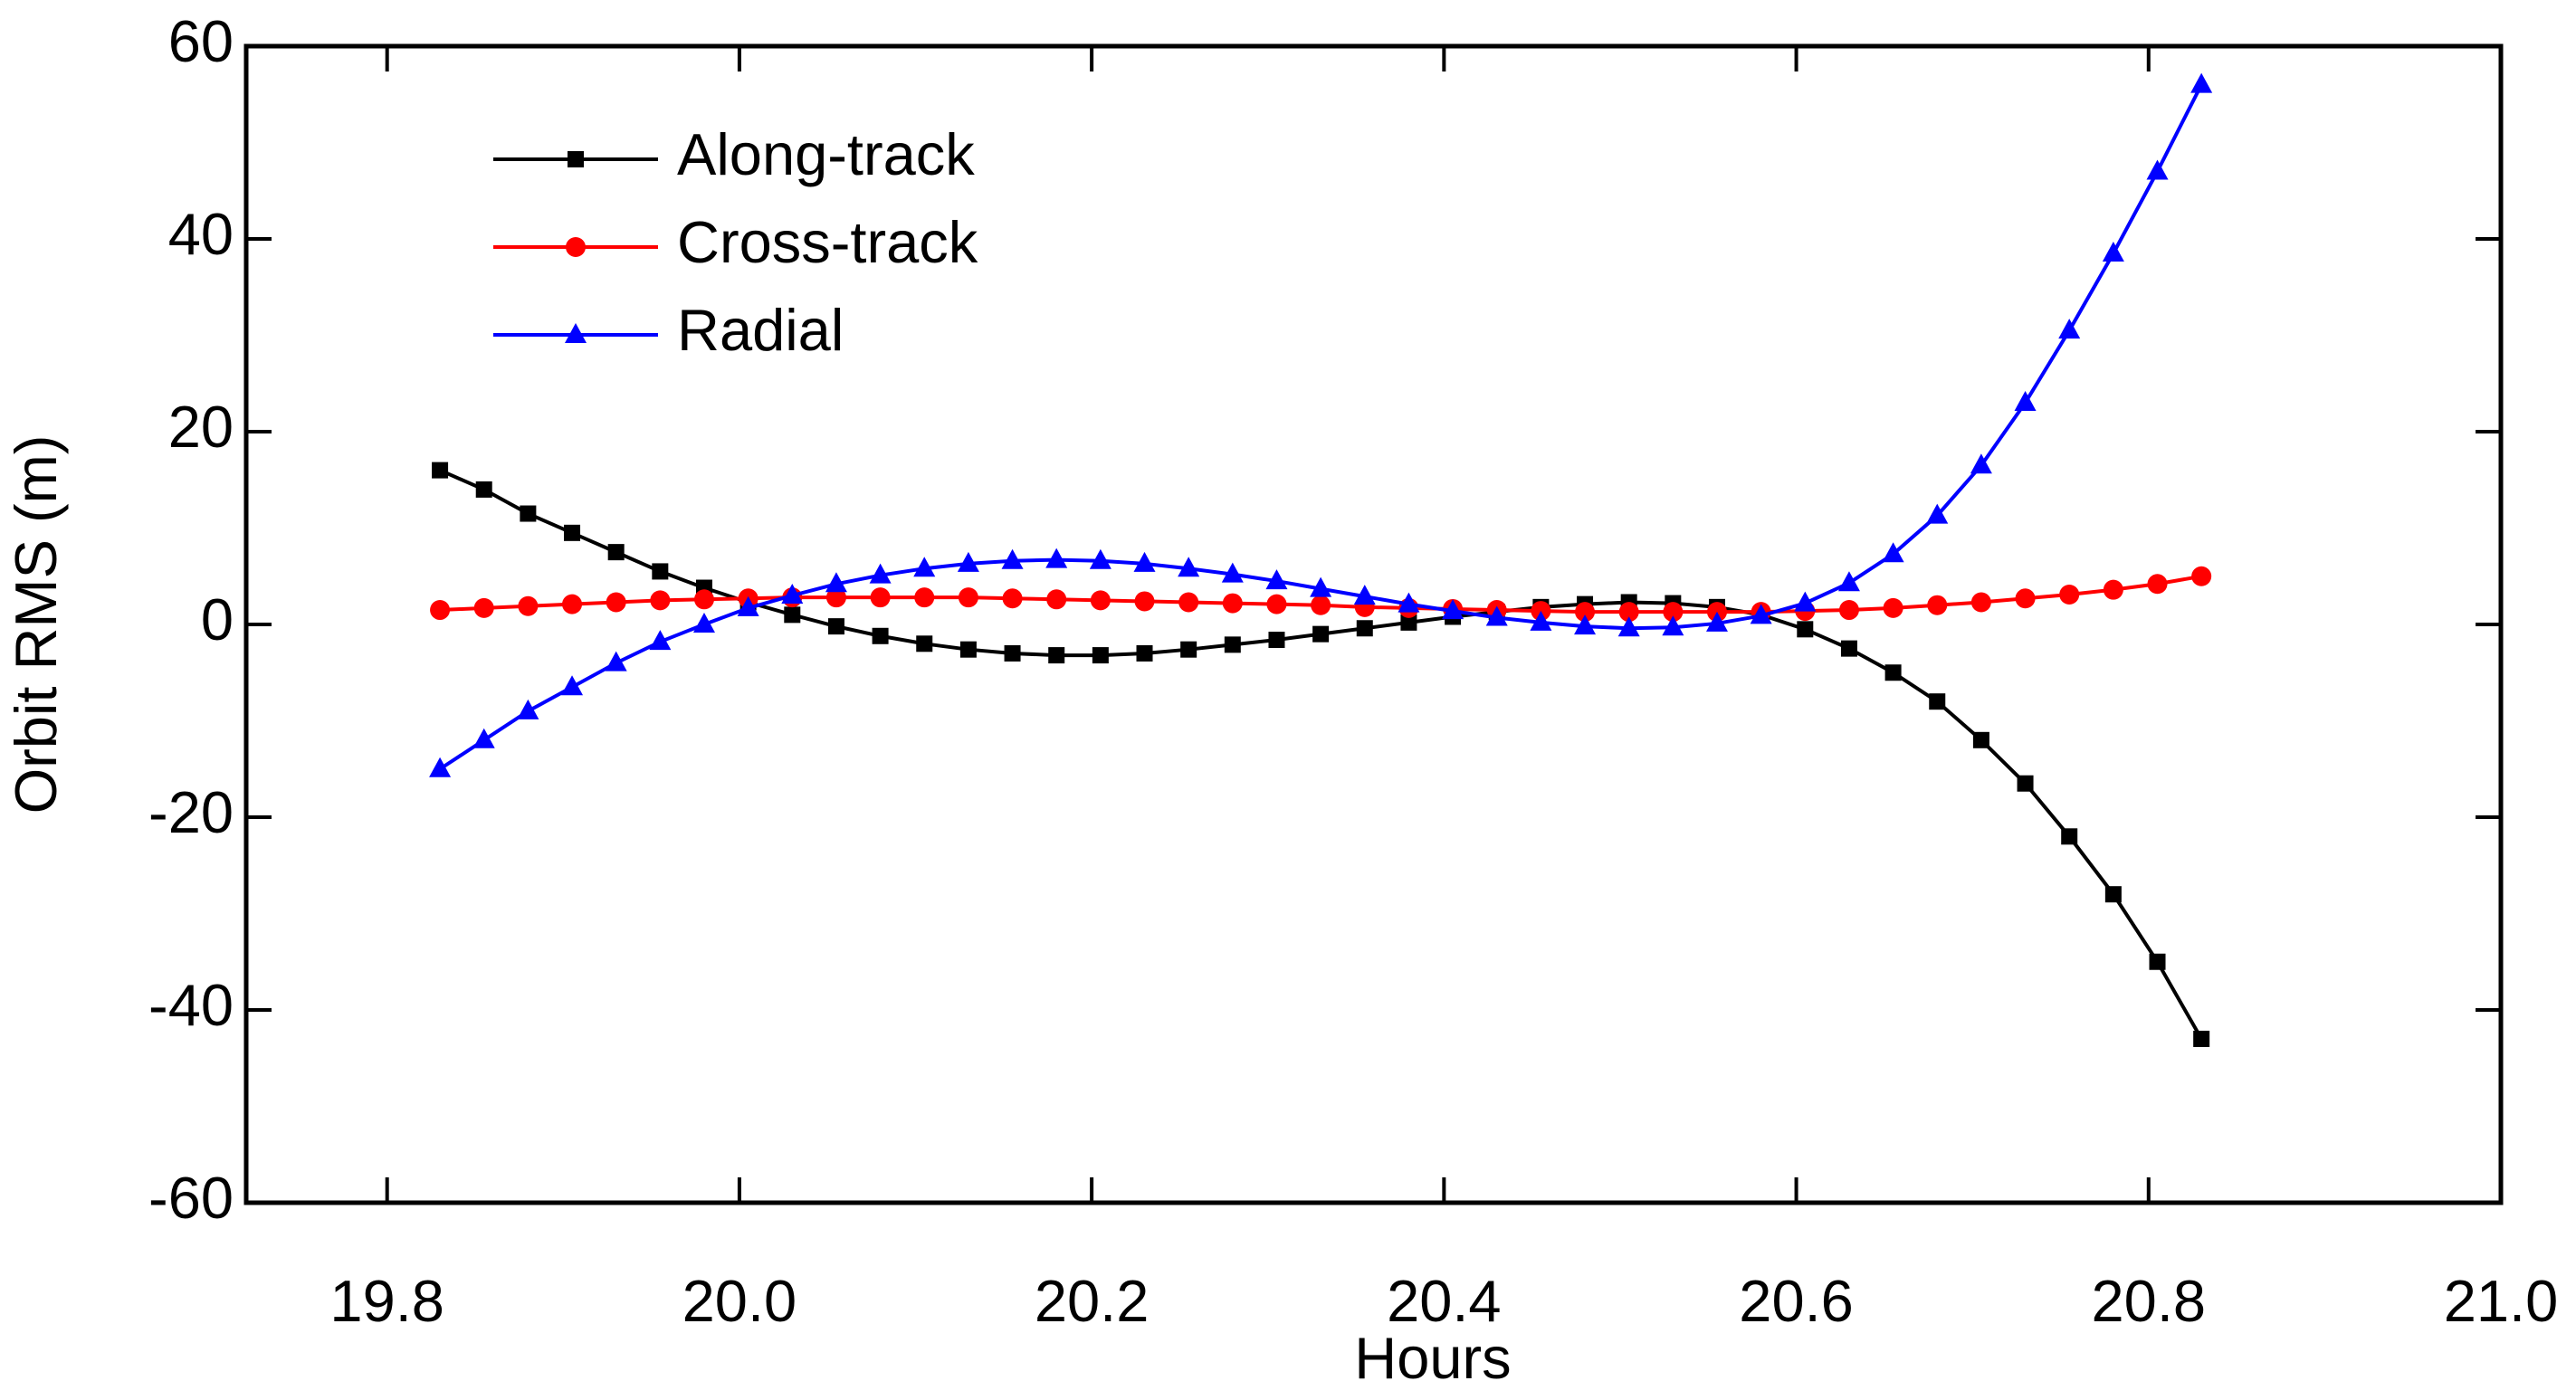 Image resolution: width=2576 pixels, height=1400 pixels. I want to click on x-axis-label: Hours, so click(1432, 1358).